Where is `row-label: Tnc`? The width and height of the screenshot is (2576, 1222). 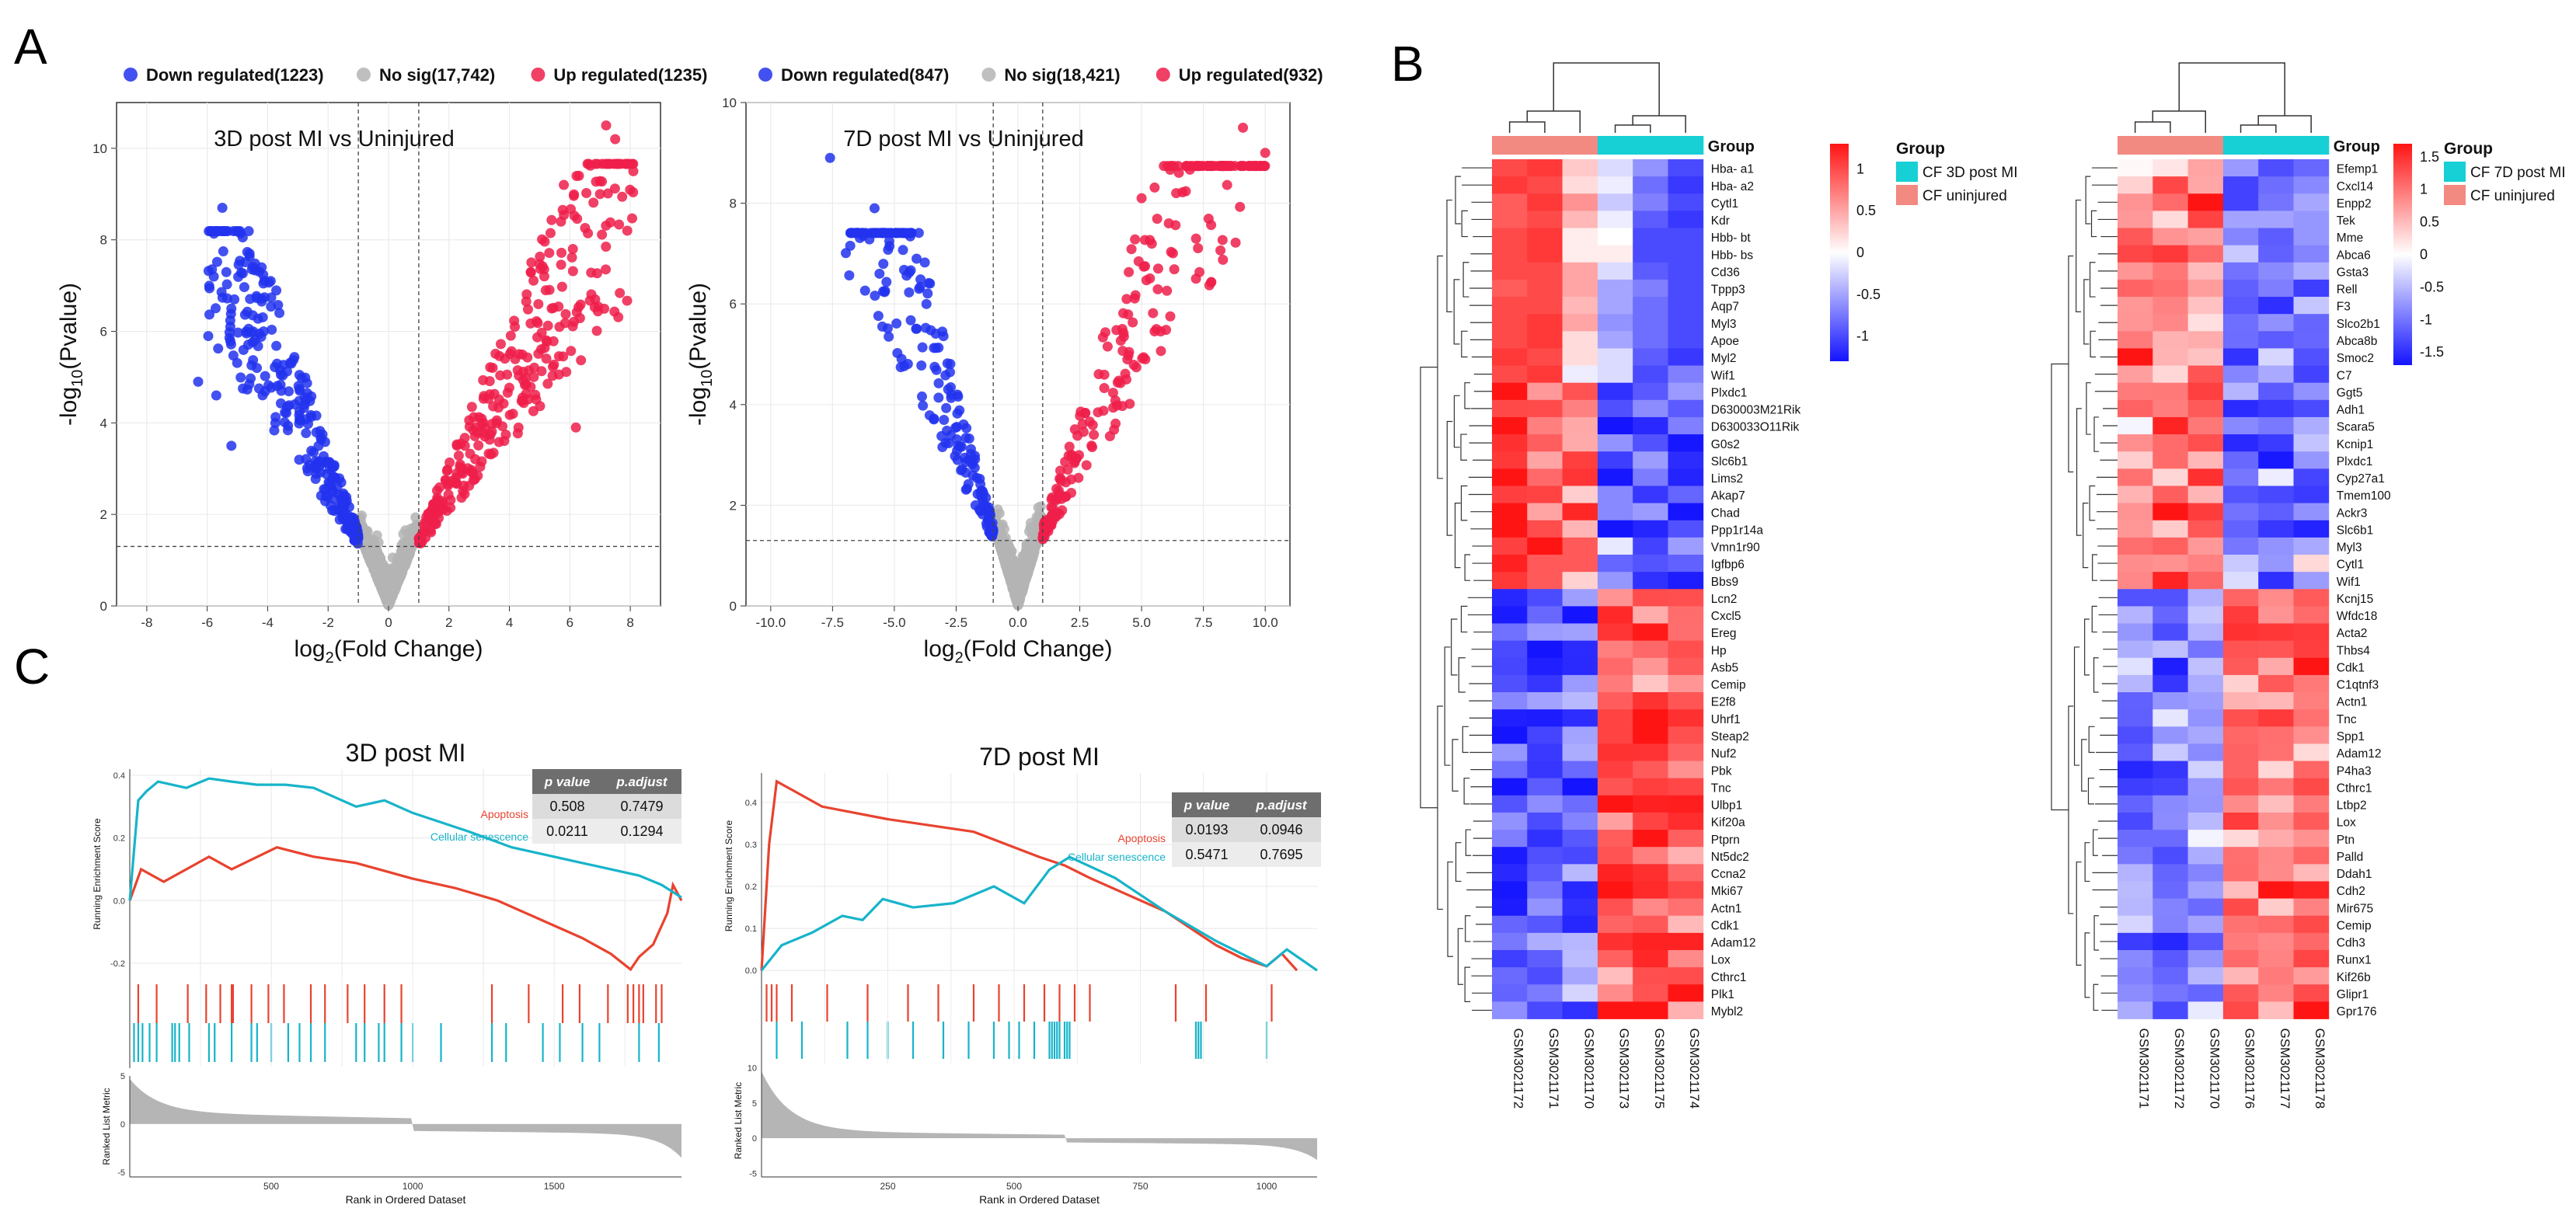
row-label: Tnc is located at coordinates (2347, 719).